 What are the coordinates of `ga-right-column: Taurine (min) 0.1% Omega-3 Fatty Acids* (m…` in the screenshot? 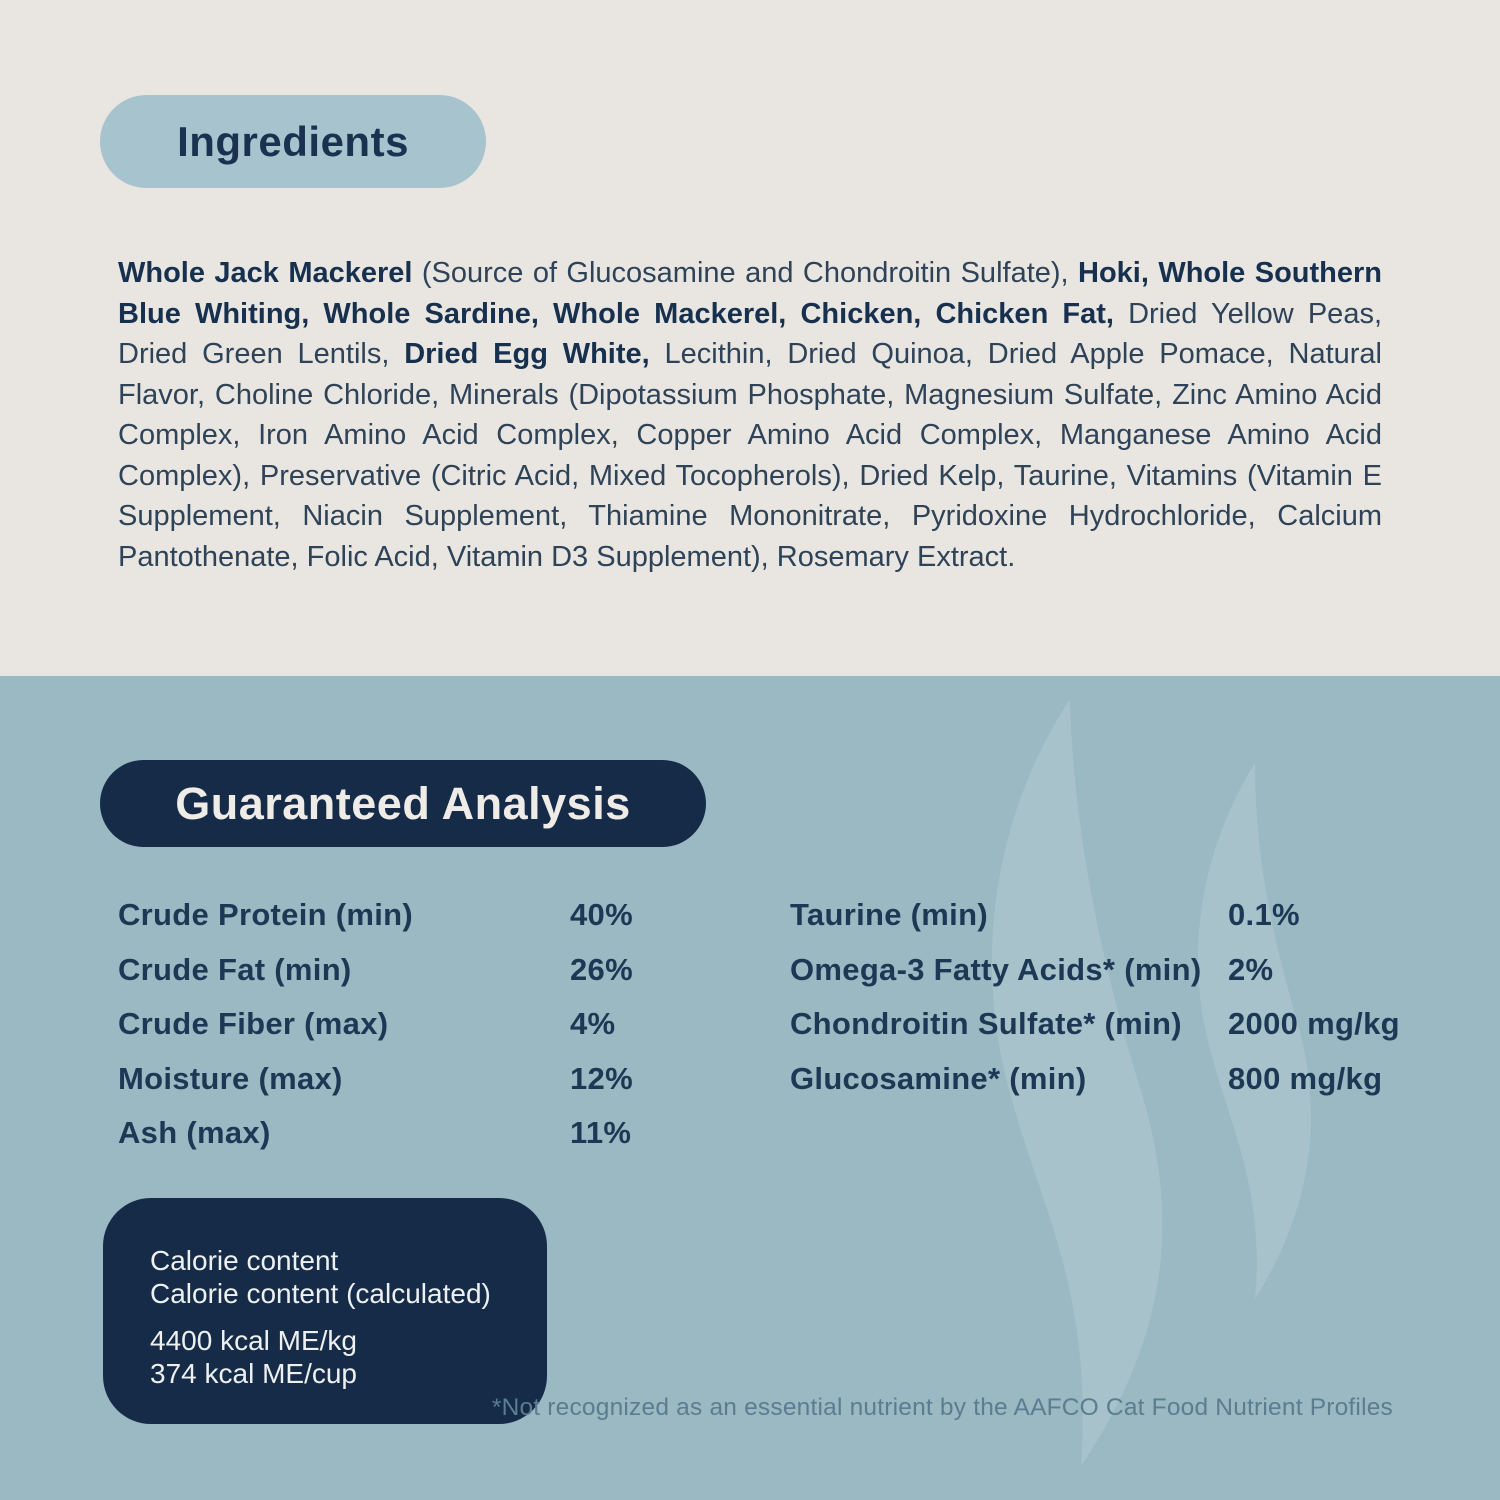 It's located at (1110, 997).